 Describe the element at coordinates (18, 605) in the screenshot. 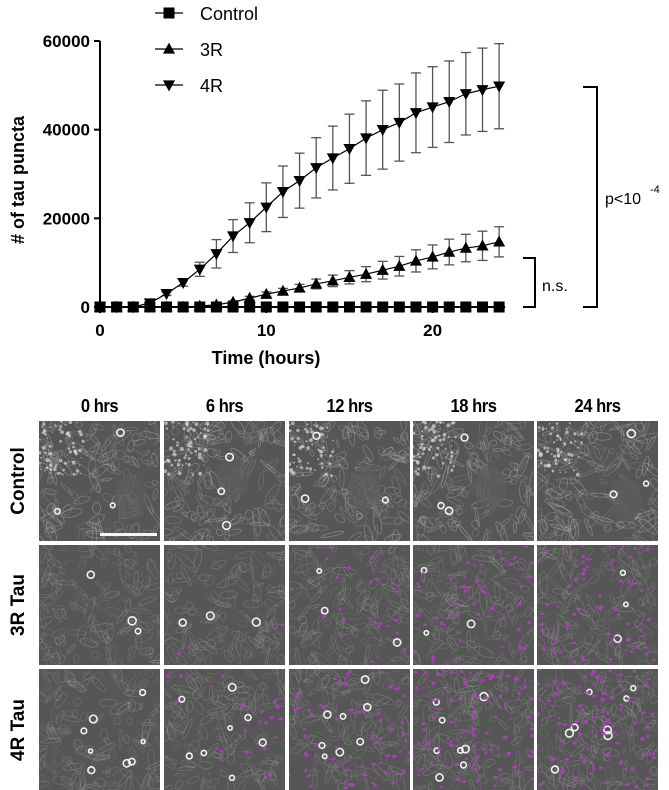

I see `row-label-text: 3R Tau` at that location.